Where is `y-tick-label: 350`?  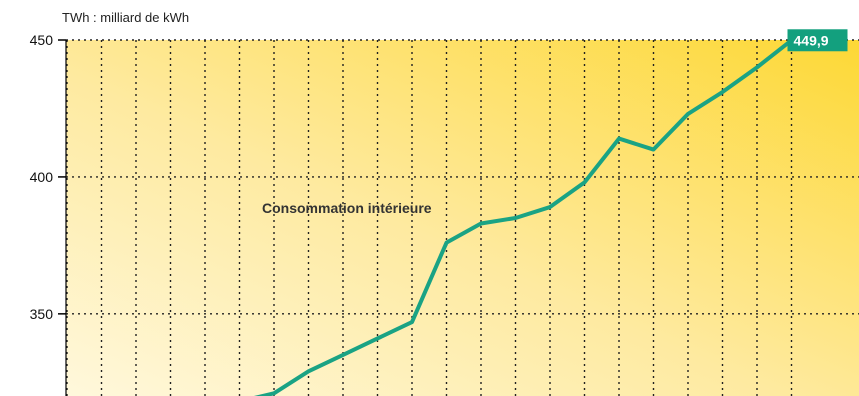 y-tick-label: 350 is located at coordinates (42, 314).